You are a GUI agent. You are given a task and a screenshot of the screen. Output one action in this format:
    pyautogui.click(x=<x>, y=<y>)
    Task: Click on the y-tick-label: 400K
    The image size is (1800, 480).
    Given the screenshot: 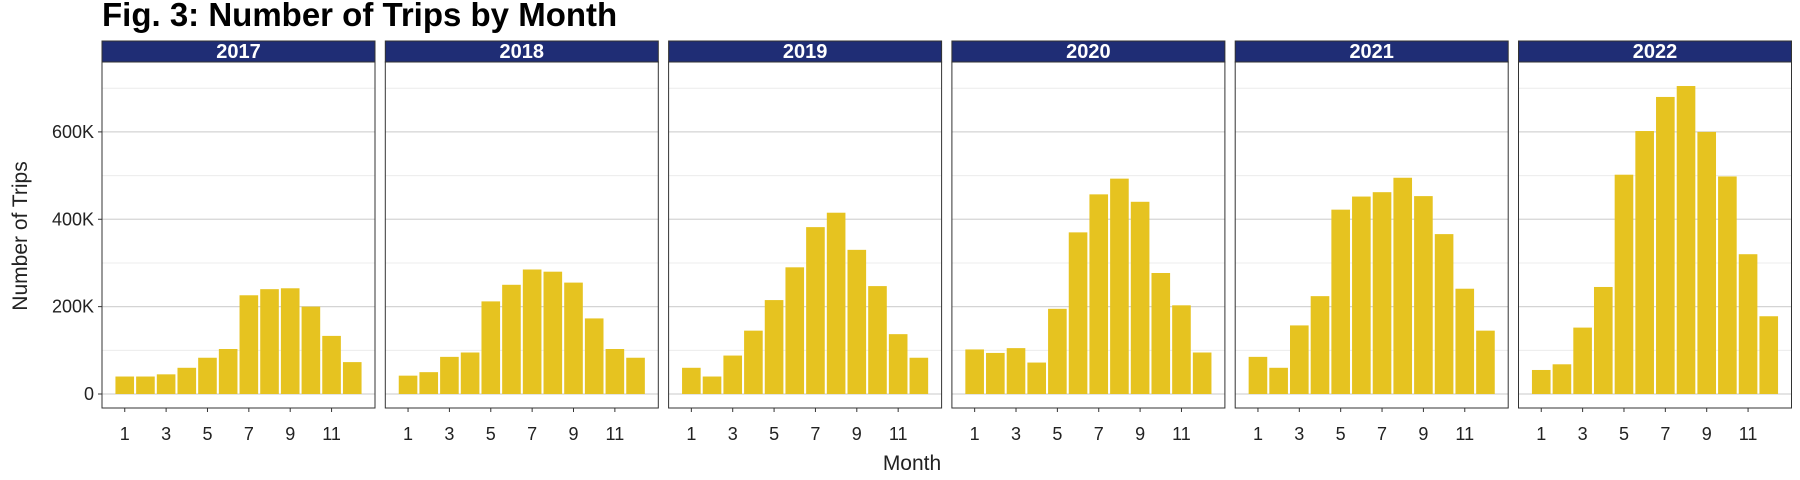 What is the action you would take?
    pyautogui.click(x=73, y=219)
    